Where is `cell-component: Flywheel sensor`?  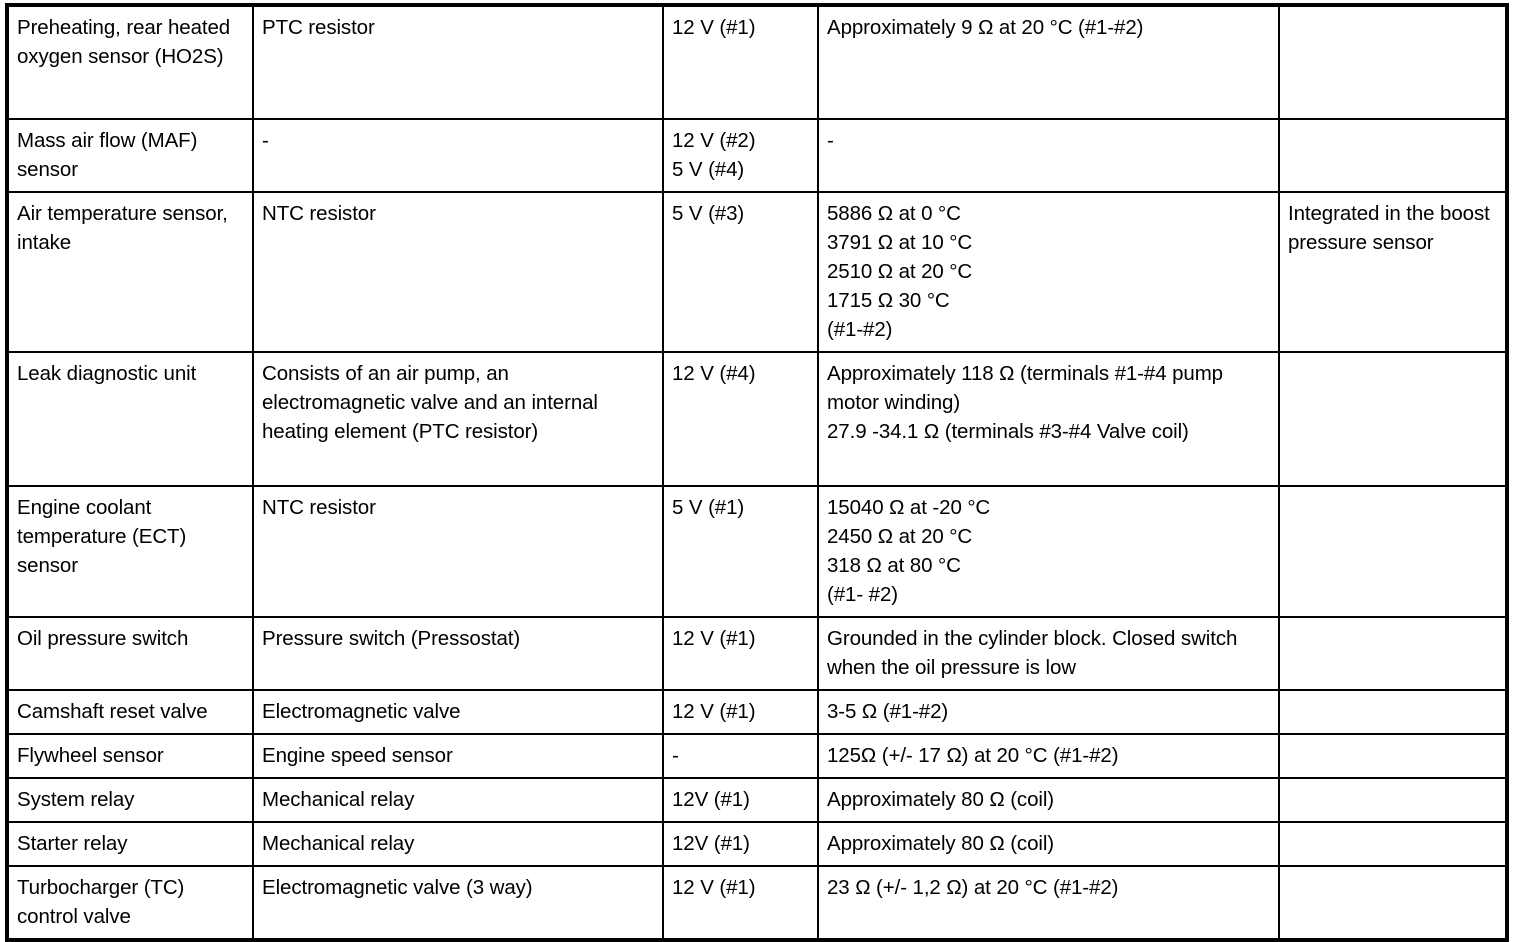
cell-component: Flywheel sensor is located at coordinates (130, 756).